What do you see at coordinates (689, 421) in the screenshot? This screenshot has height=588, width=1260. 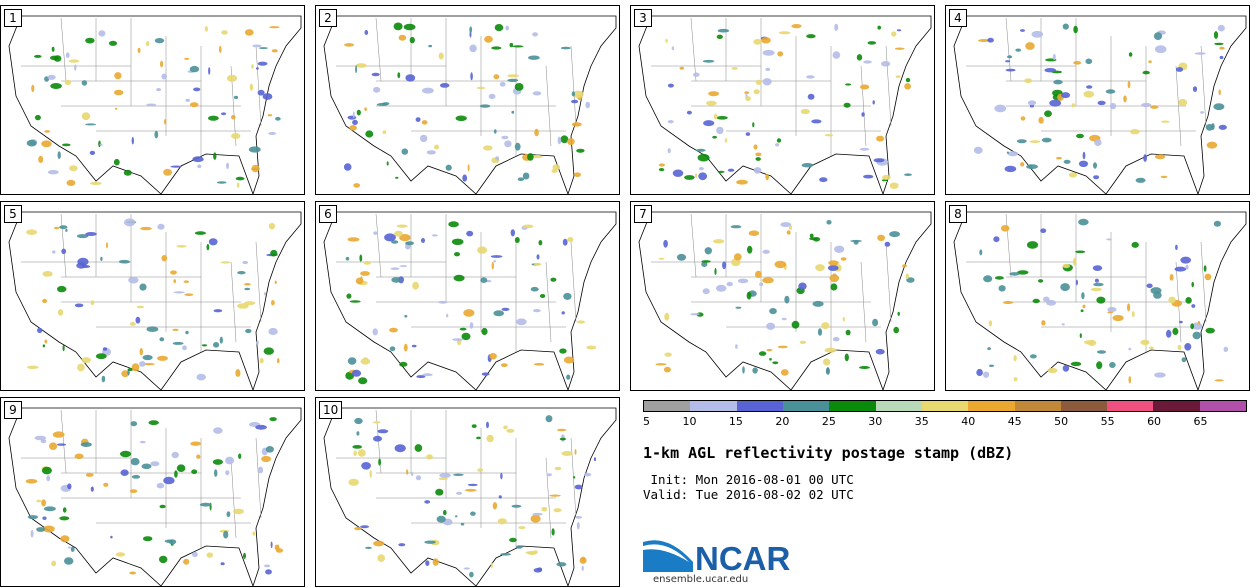 I see `colorbar-tick-label: 10` at bounding box center [689, 421].